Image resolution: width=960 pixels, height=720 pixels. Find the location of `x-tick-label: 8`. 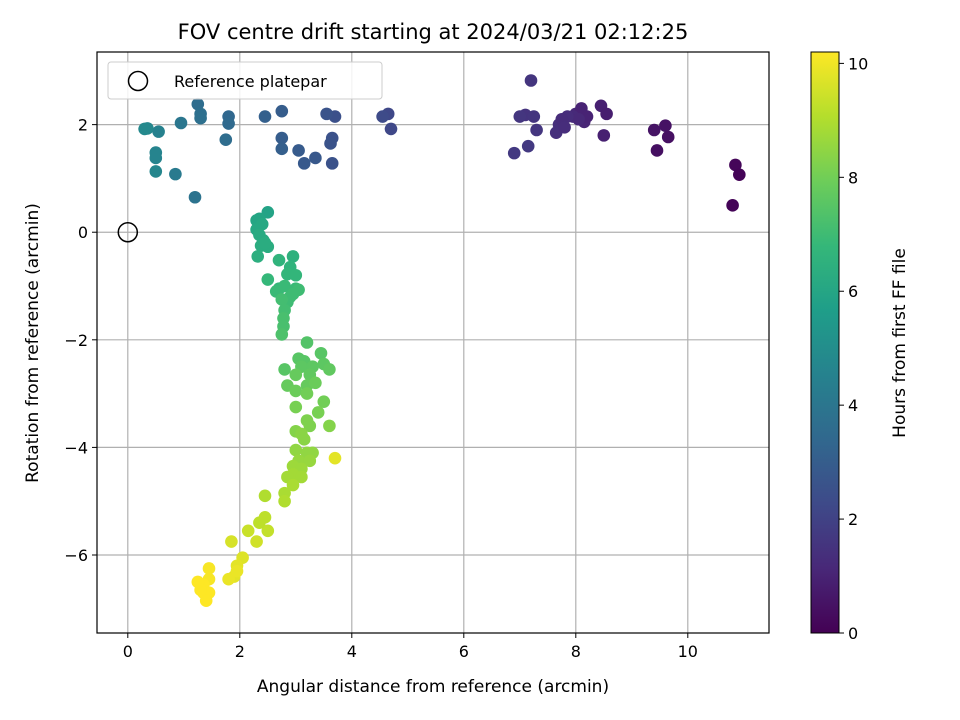

x-tick-label: 8 is located at coordinates (576, 651).